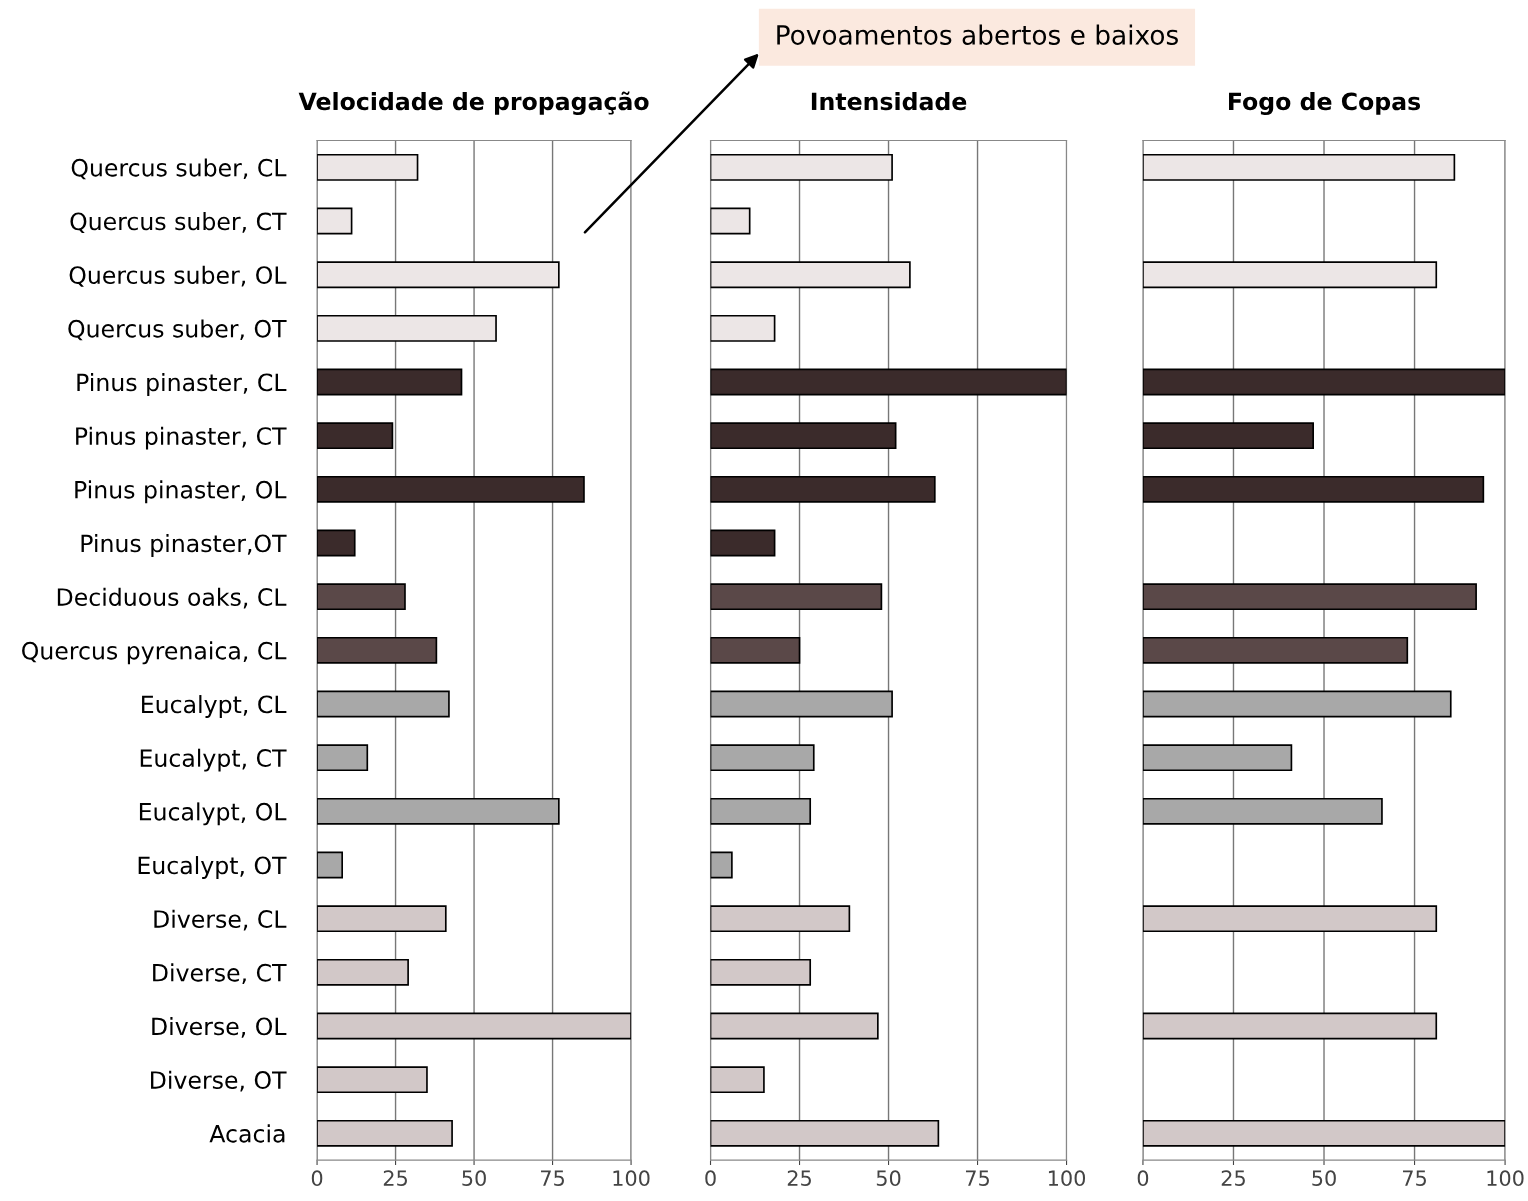 This screenshot has width=1528, height=1201. I want to click on y-tick-label: Eucalypt, OT, so click(212, 867).